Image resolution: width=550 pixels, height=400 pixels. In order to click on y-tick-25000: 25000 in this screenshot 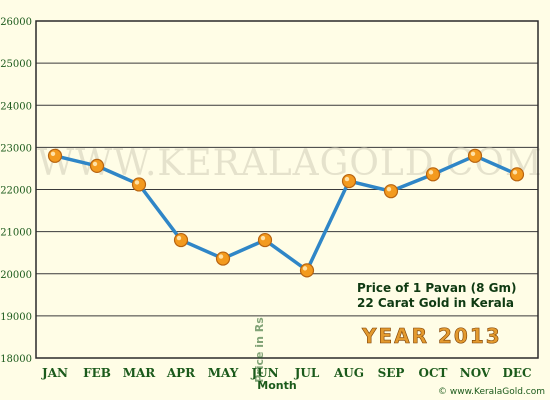, I will do `click(16, 64)`.